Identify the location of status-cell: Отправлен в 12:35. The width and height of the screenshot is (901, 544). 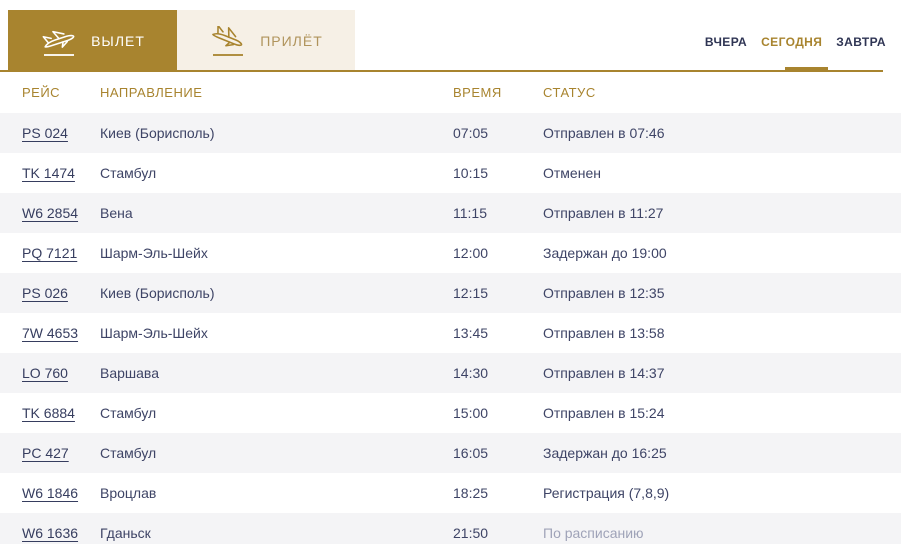
(604, 293).